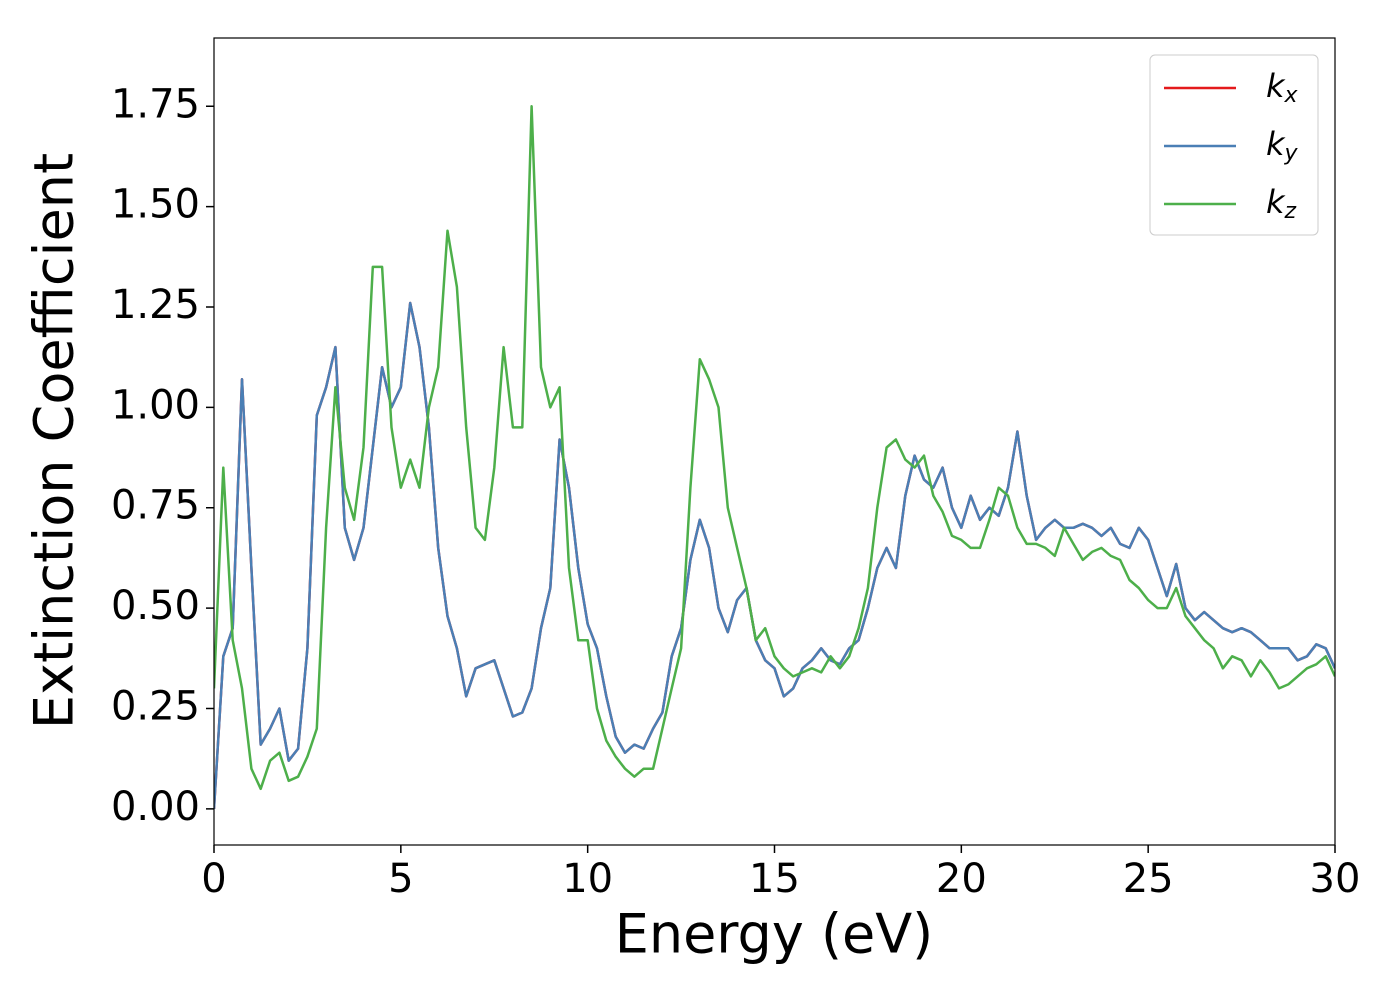  Describe the element at coordinates (54, 441) in the screenshot. I see `y-axis-label: Extinction Coefficient` at that location.